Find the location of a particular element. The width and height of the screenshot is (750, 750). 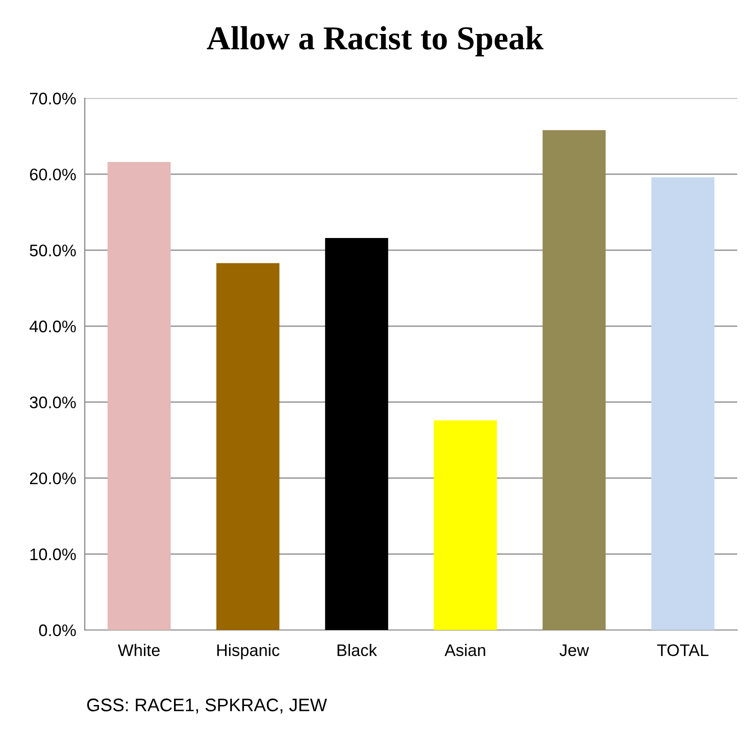

x-tick-label: TOTAL is located at coordinates (682, 650).